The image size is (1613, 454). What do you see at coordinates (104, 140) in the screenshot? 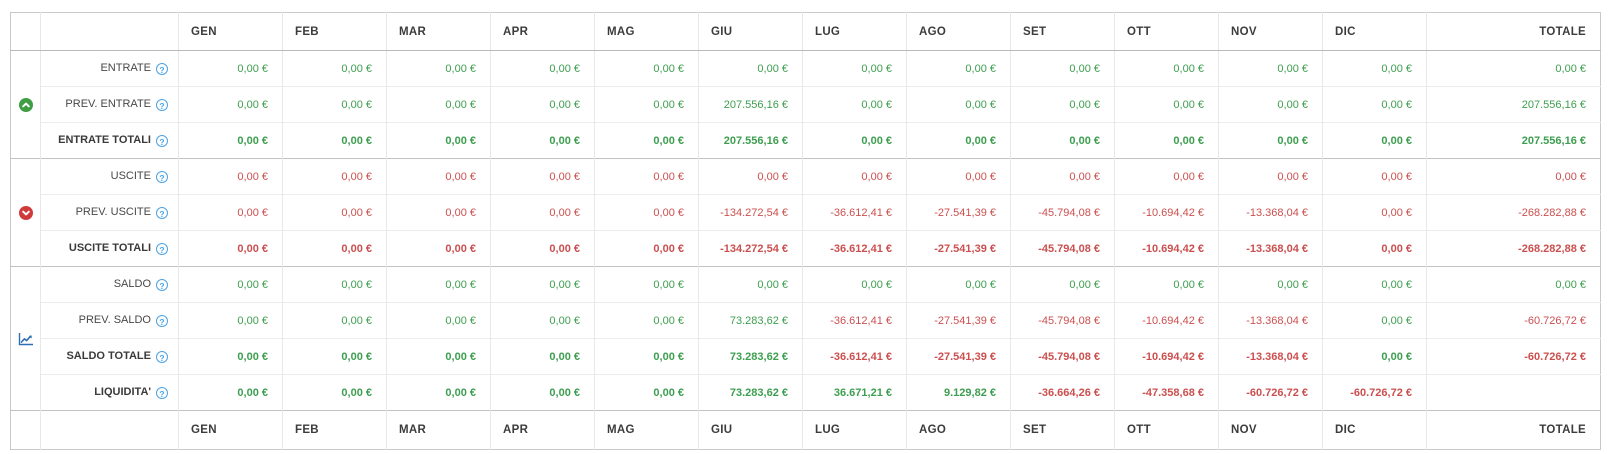
I see `row-label: ENTRATE TOTALI` at bounding box center [104, 140].